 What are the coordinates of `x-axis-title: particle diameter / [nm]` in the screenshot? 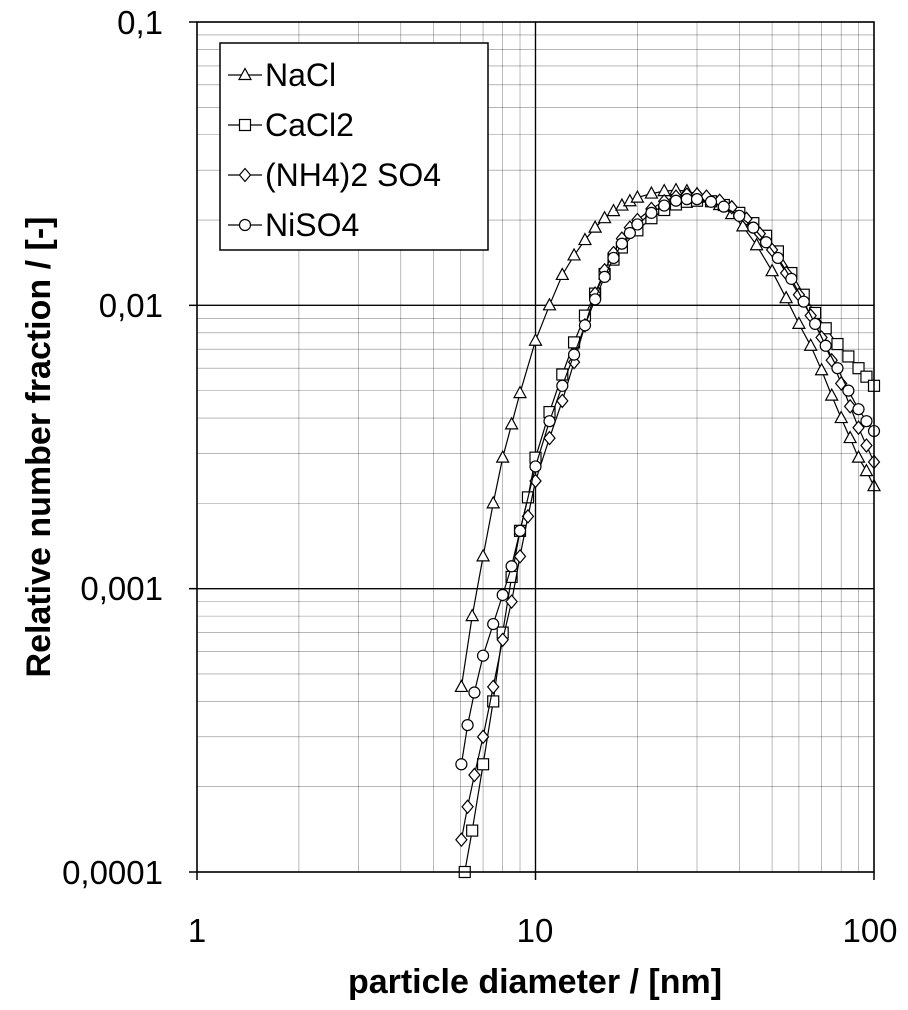 It's located at (535, 982).